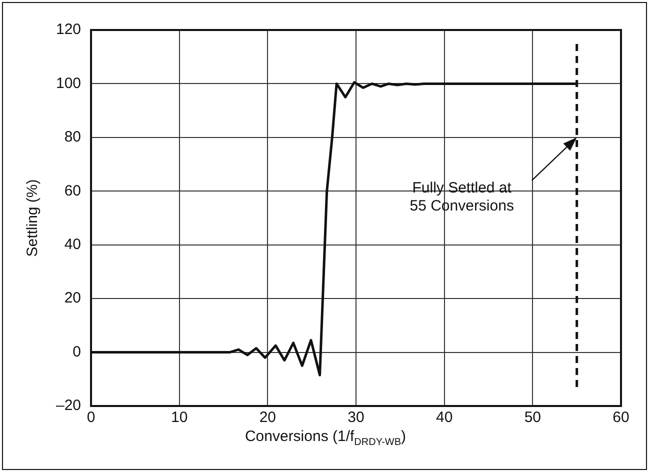 The height and width of the screenshot is (474, 651). What do you see at coordinates (356, 417) in the screenshot?
I see `x-tick-label: 30` at bounding box center [356, 417].